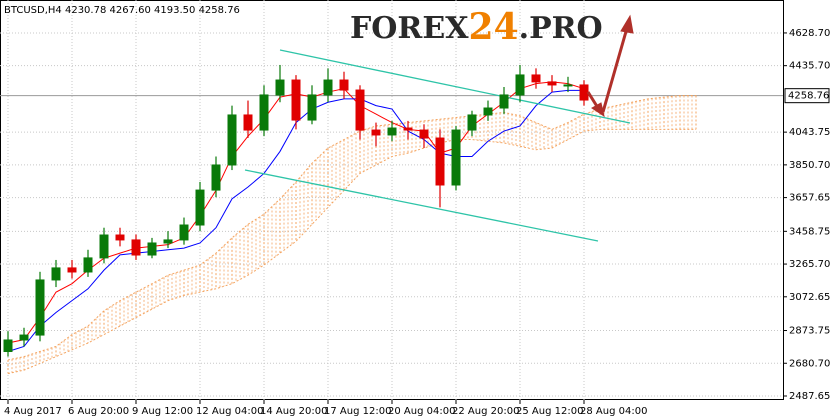 This screenshot has width=830, height=420. I want to click on watermark-part: FOREX, so click(409, 28).